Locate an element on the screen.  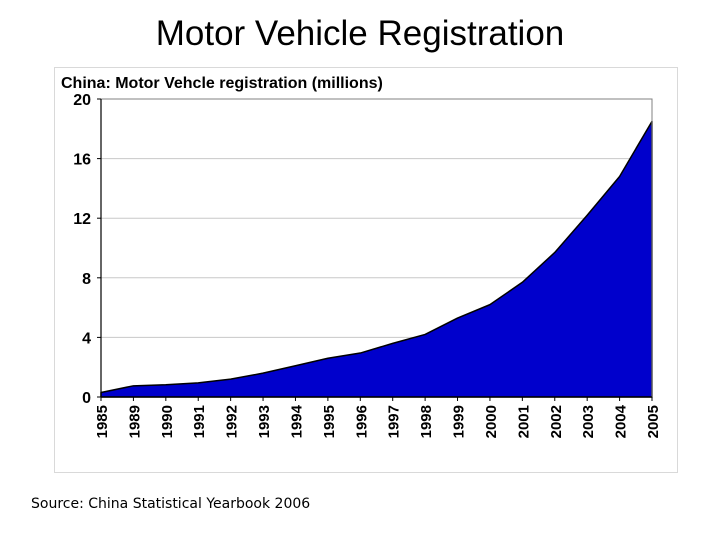
x-tick-label: 1996 is located at coordinates (361, 421).